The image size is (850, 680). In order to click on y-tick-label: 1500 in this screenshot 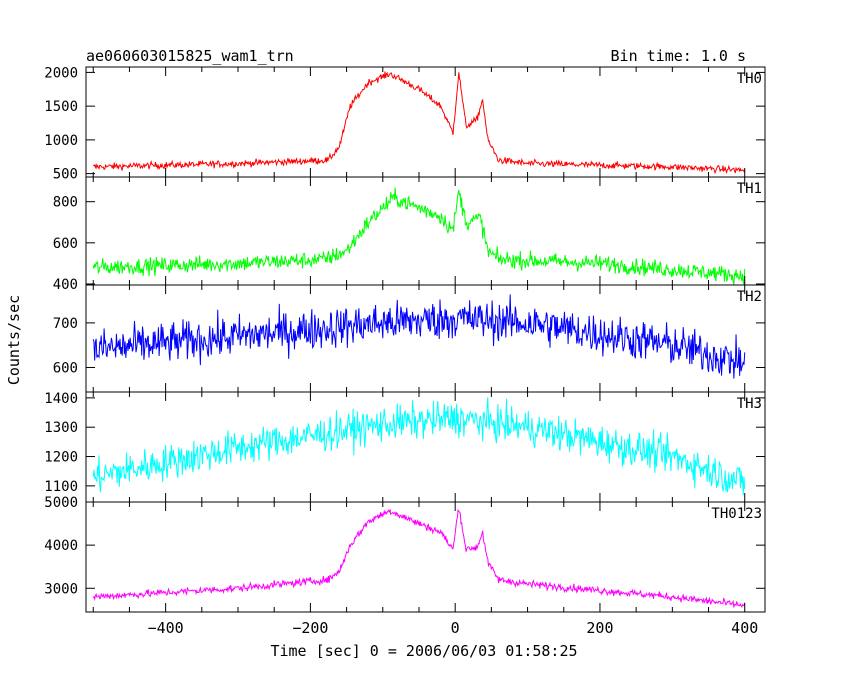, I will do `click(61, 107)`.